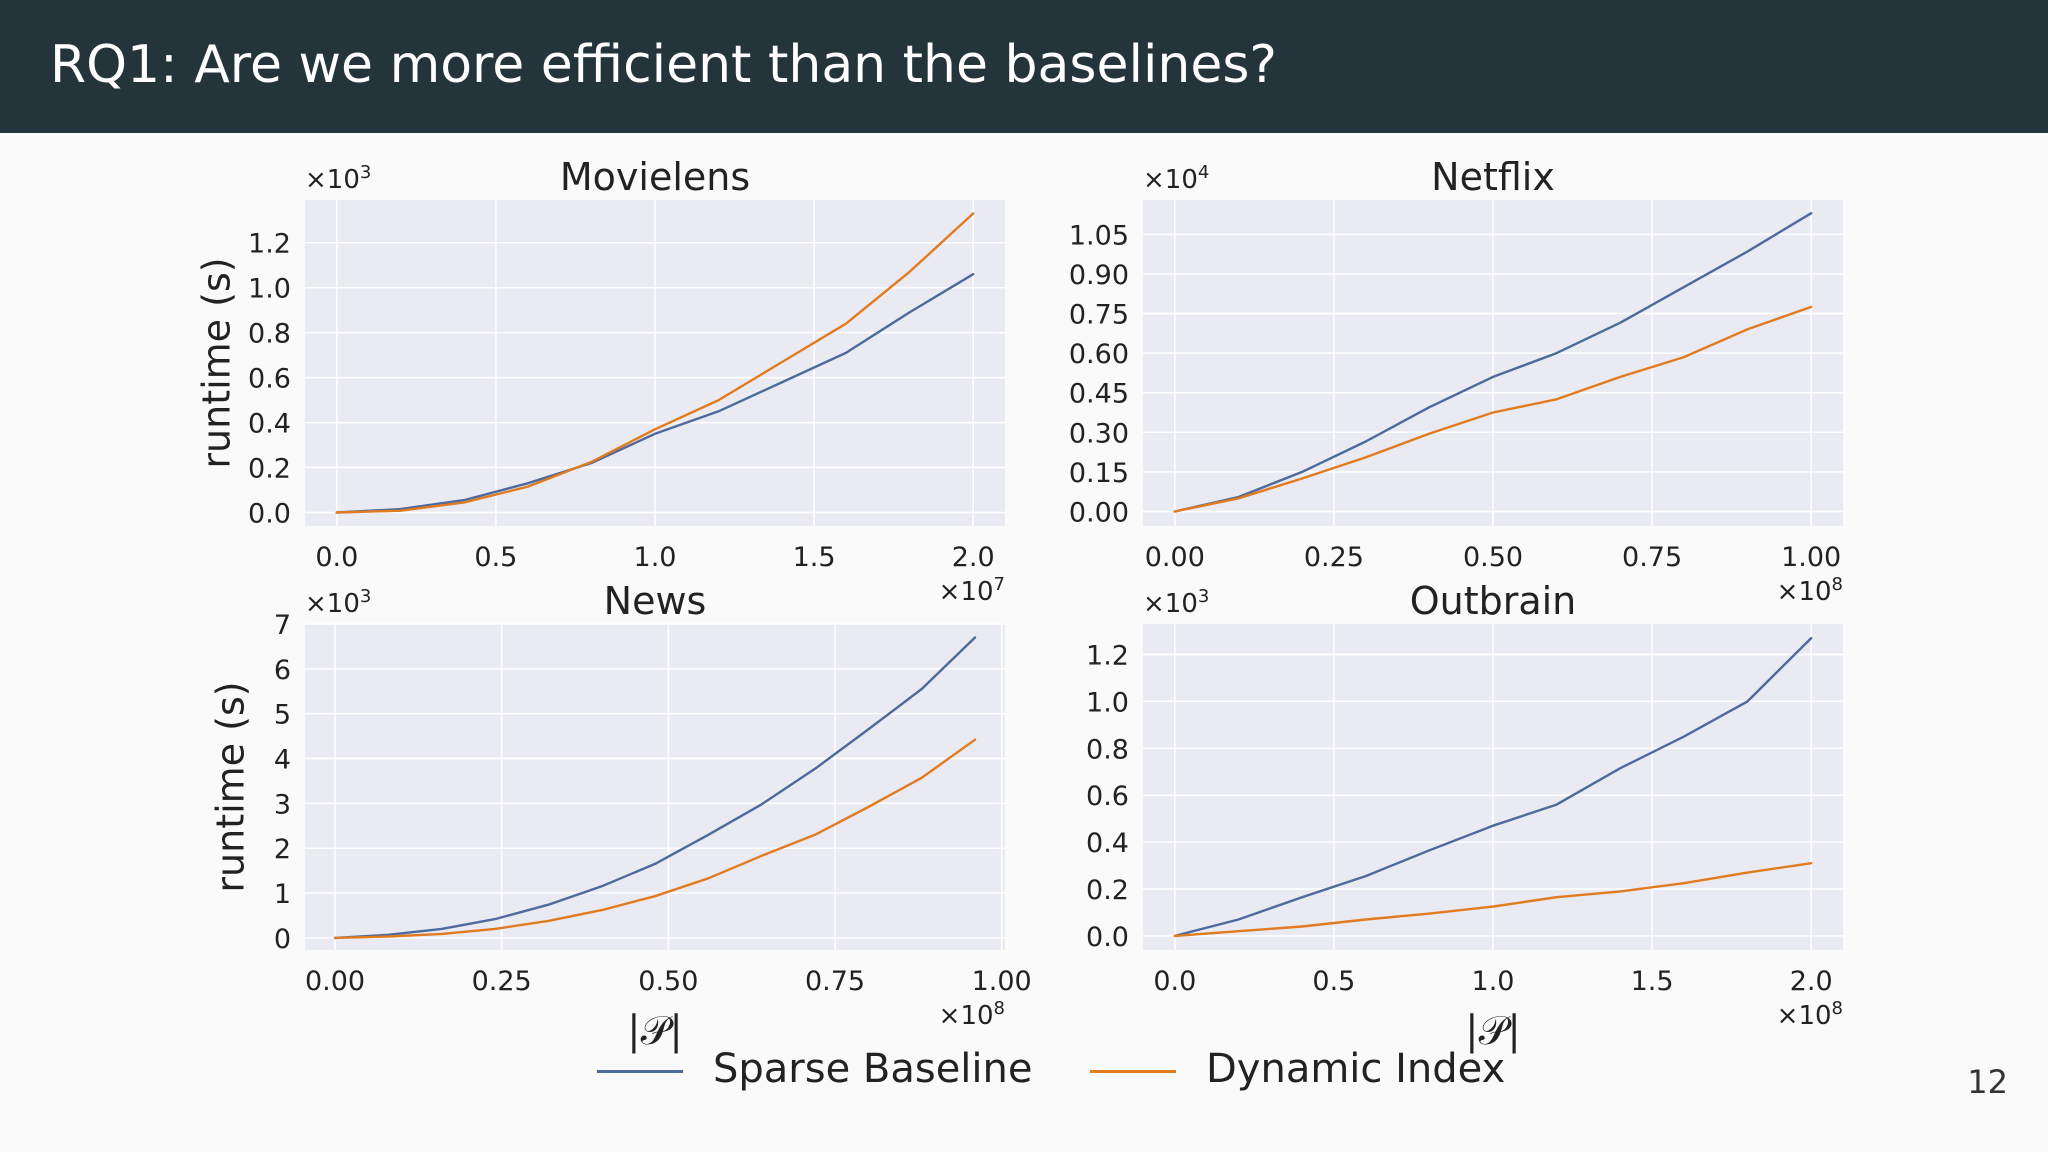 The image size is (2048, 1152). What do you see at coordinates (1176, 178) in the screenshot?
I see `y-multiplier-netflix: ×10⁴` at bounding box center [1176, 178].